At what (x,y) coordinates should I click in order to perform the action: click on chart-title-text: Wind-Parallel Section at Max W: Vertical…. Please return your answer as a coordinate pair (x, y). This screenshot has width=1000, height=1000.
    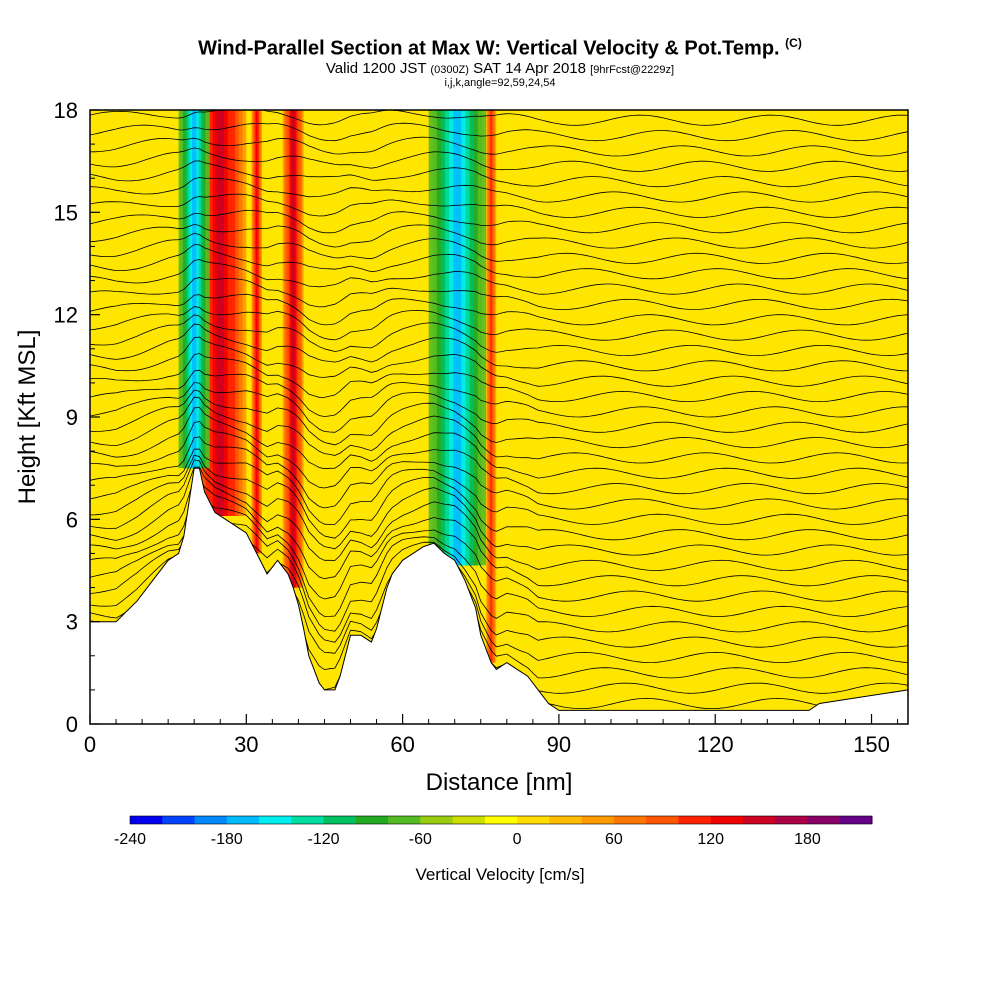
    Looking at the image, I should click on (489, 48).